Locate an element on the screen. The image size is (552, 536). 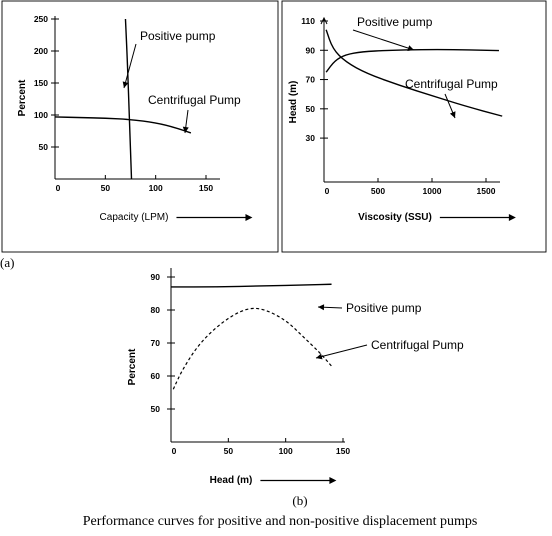
chart-a-right-xlabel: Viscosity (SSU) is located at coordinates (395, 217).